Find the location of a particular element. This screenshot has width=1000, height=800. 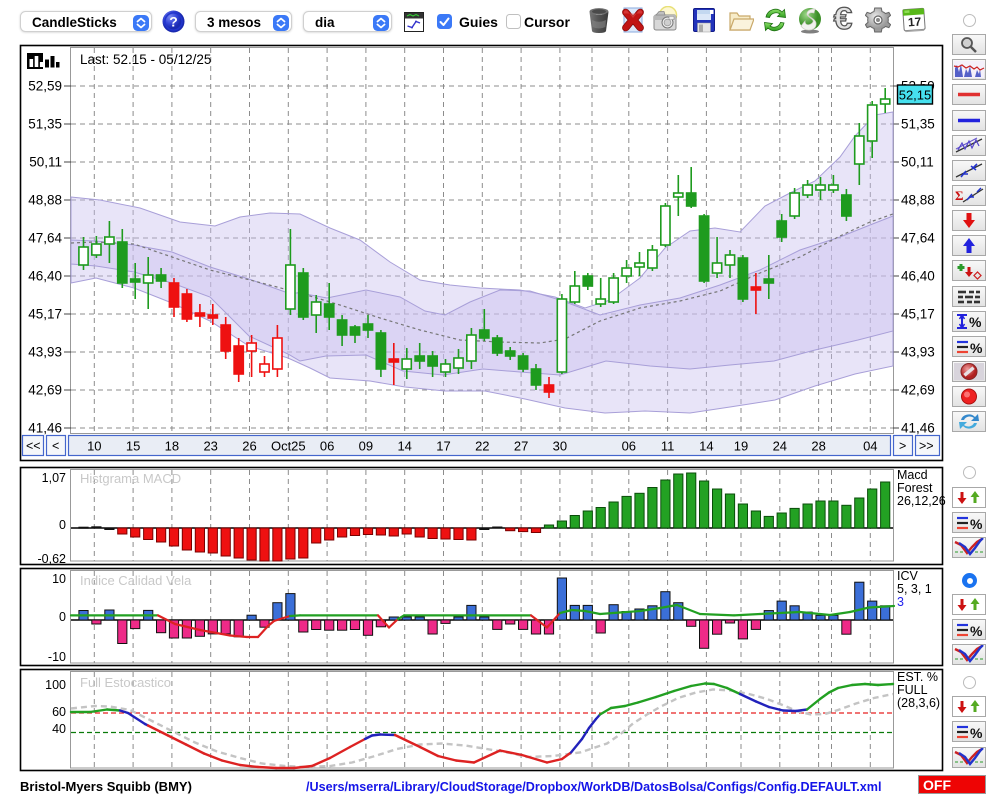

svg-text: 52,15 is located at coordinates (915, 95).